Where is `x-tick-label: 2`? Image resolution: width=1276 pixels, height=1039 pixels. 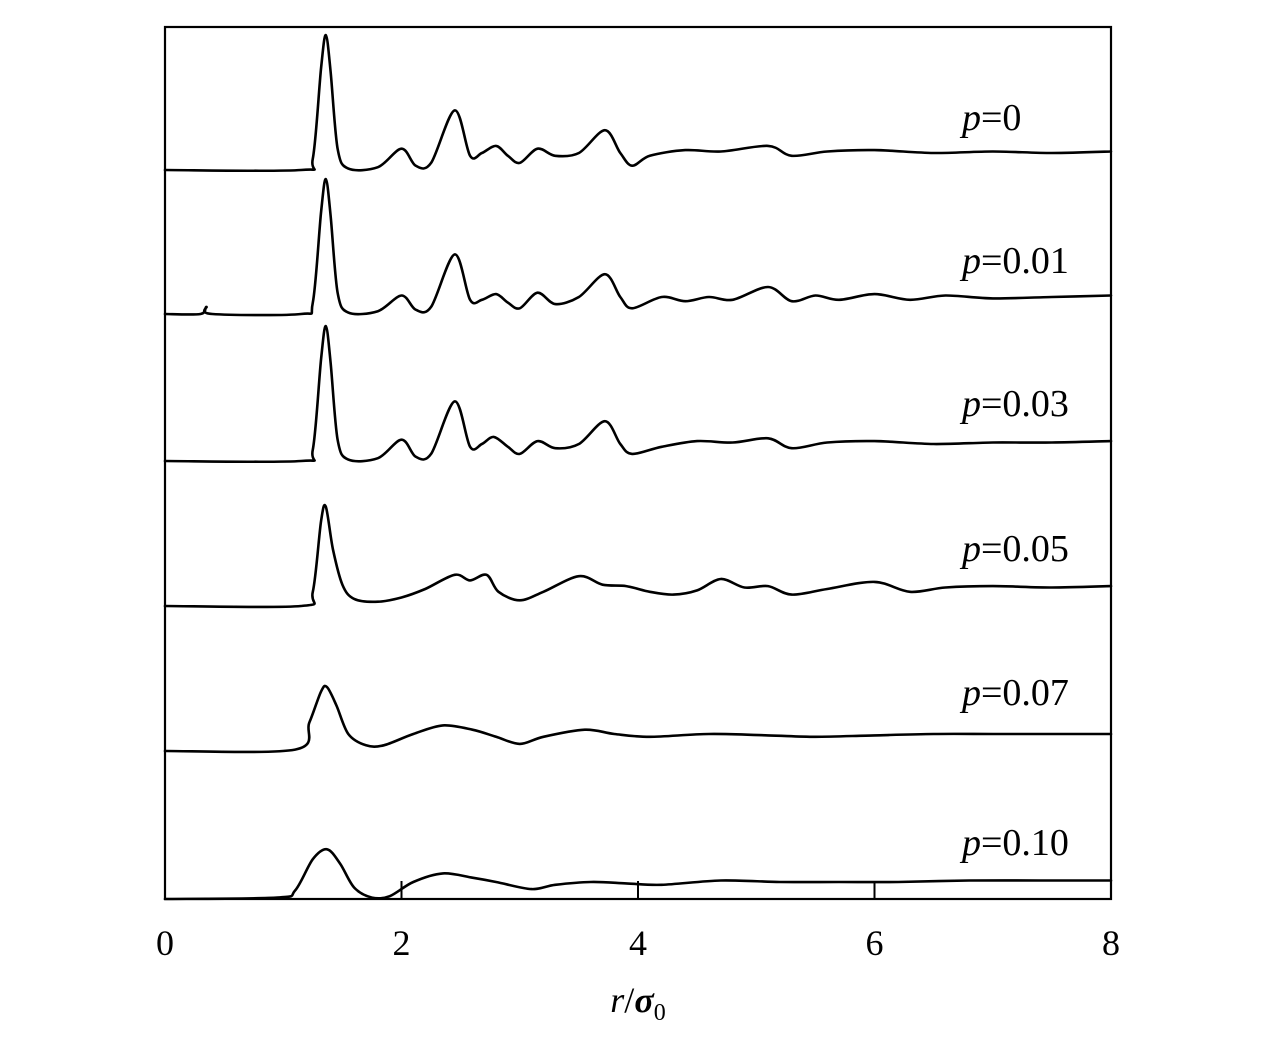 x-tick-label: 2 is located at coordinates (402, 943).